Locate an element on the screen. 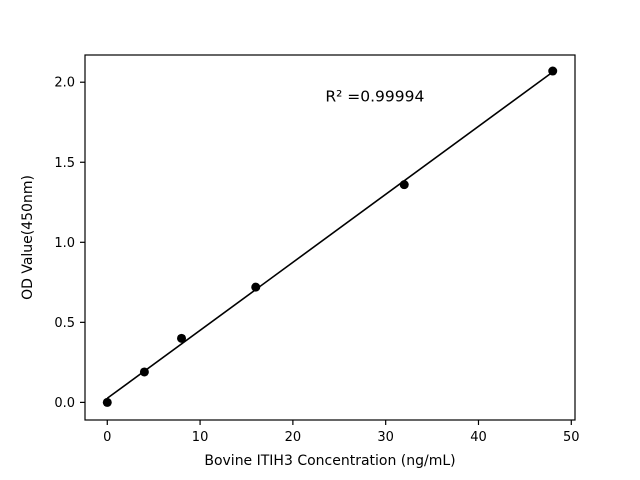 This screenshot has width=640, height=480. y-tick-label: 1.0 is located at coordinates (64, 243).